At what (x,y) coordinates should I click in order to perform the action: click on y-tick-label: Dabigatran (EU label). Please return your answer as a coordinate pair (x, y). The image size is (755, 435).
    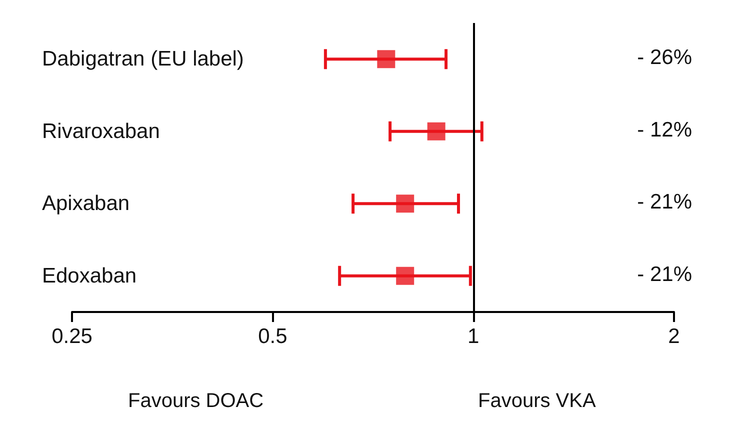
    Looking at the image, I should click on (143, 59).